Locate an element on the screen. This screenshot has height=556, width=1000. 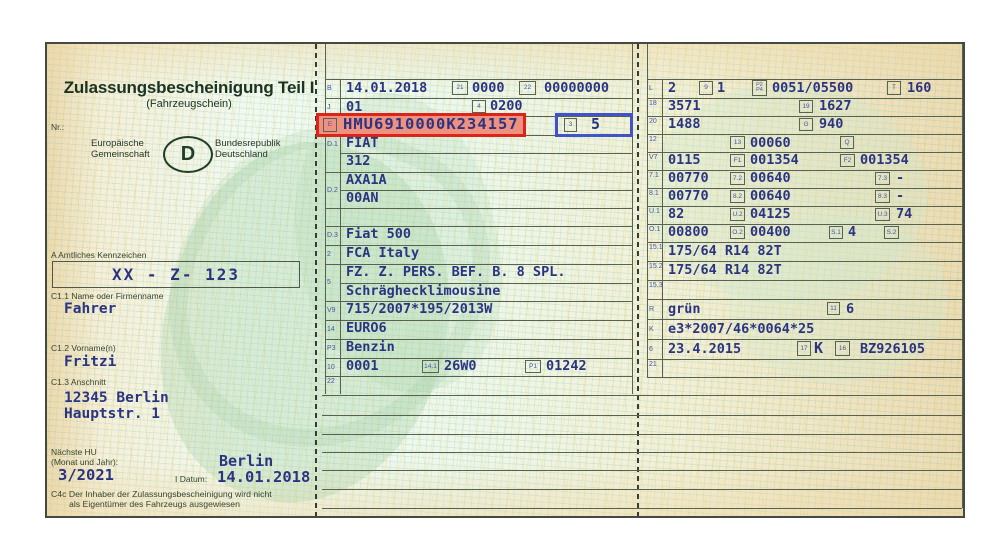
eu-community-label: Europäische Gemeinschaft is located at coordinates (120, 149).